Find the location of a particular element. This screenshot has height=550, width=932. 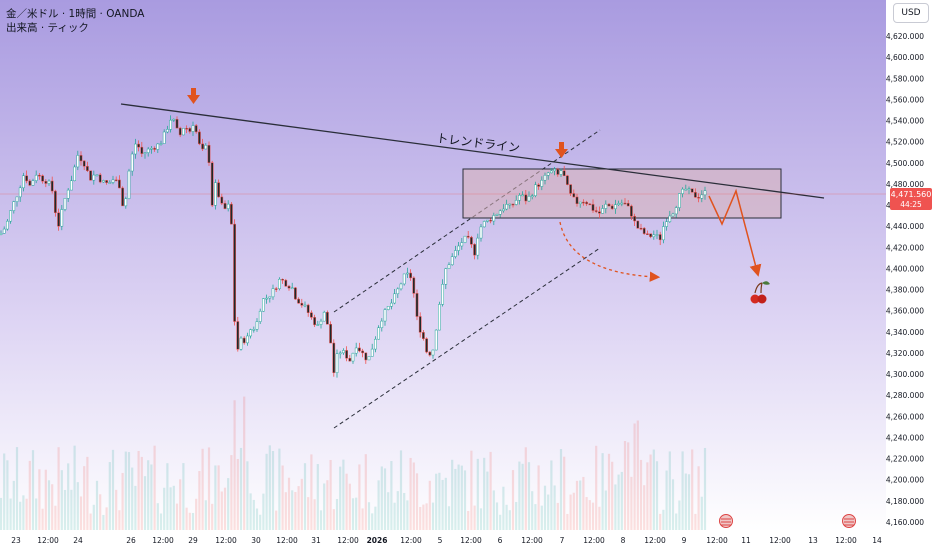

resistance-zone is located at coordinates (622, 193).